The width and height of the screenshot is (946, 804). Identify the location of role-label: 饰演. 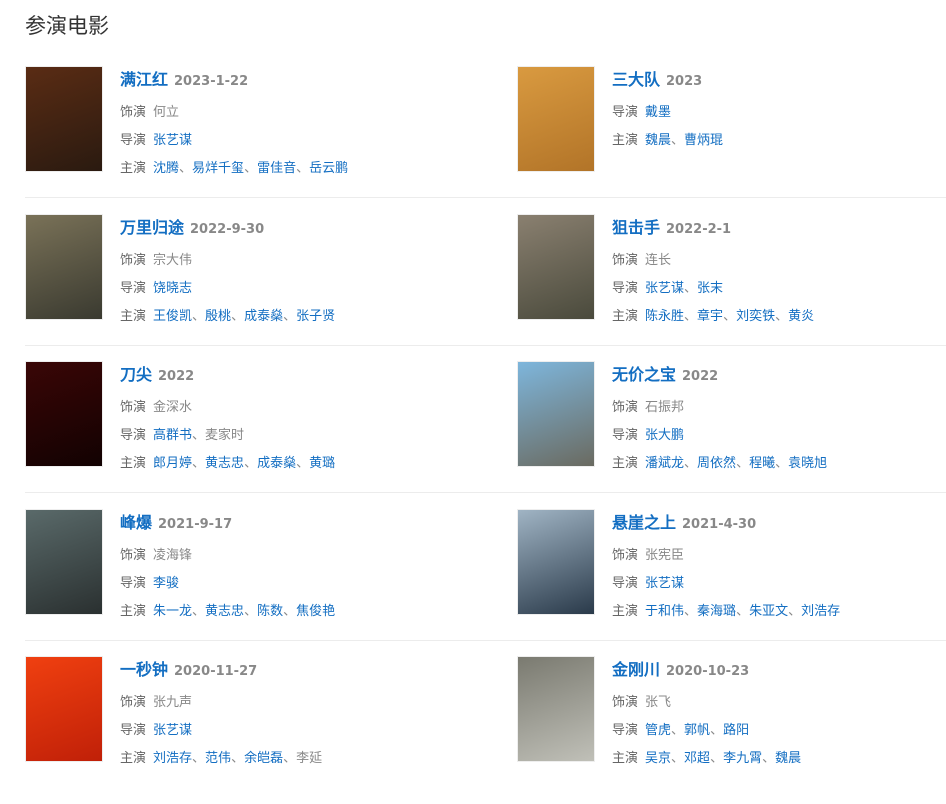
(133, 112).